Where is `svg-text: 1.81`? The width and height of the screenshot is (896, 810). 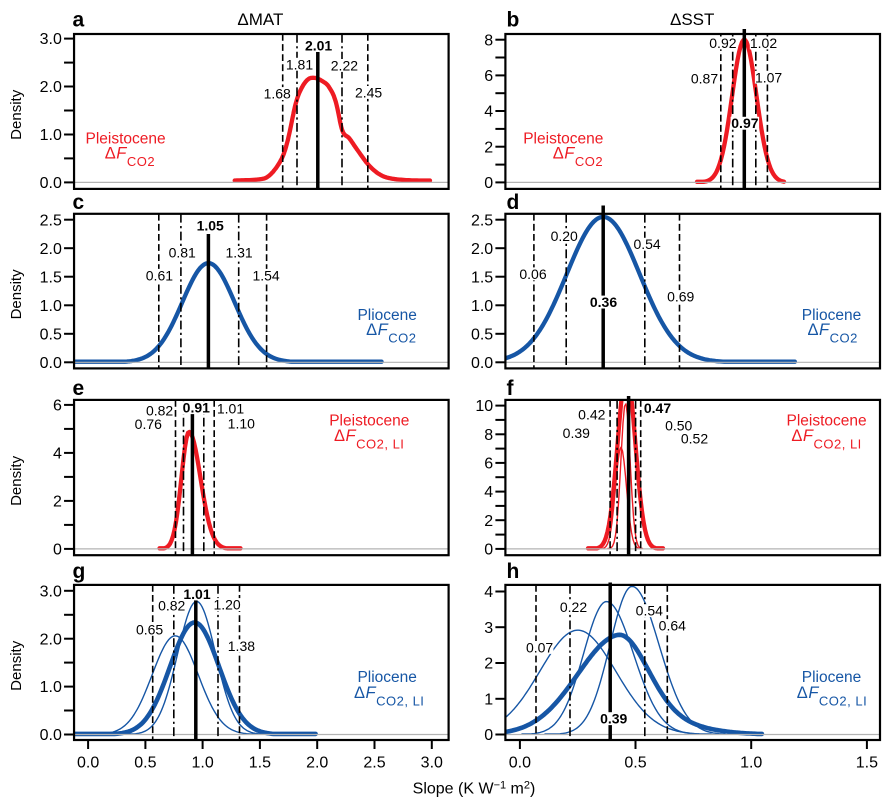 svg-text: 1.81 is located at coordinates (299, 64).